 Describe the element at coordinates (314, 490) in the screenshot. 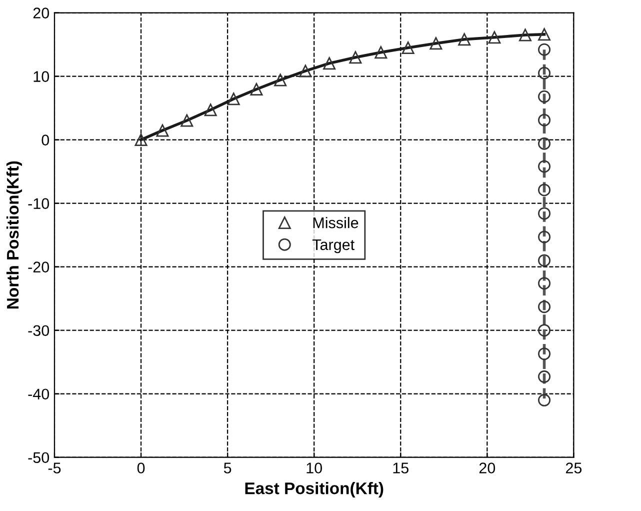

I see `x-axis-title: East Position(Kft)` at that location.